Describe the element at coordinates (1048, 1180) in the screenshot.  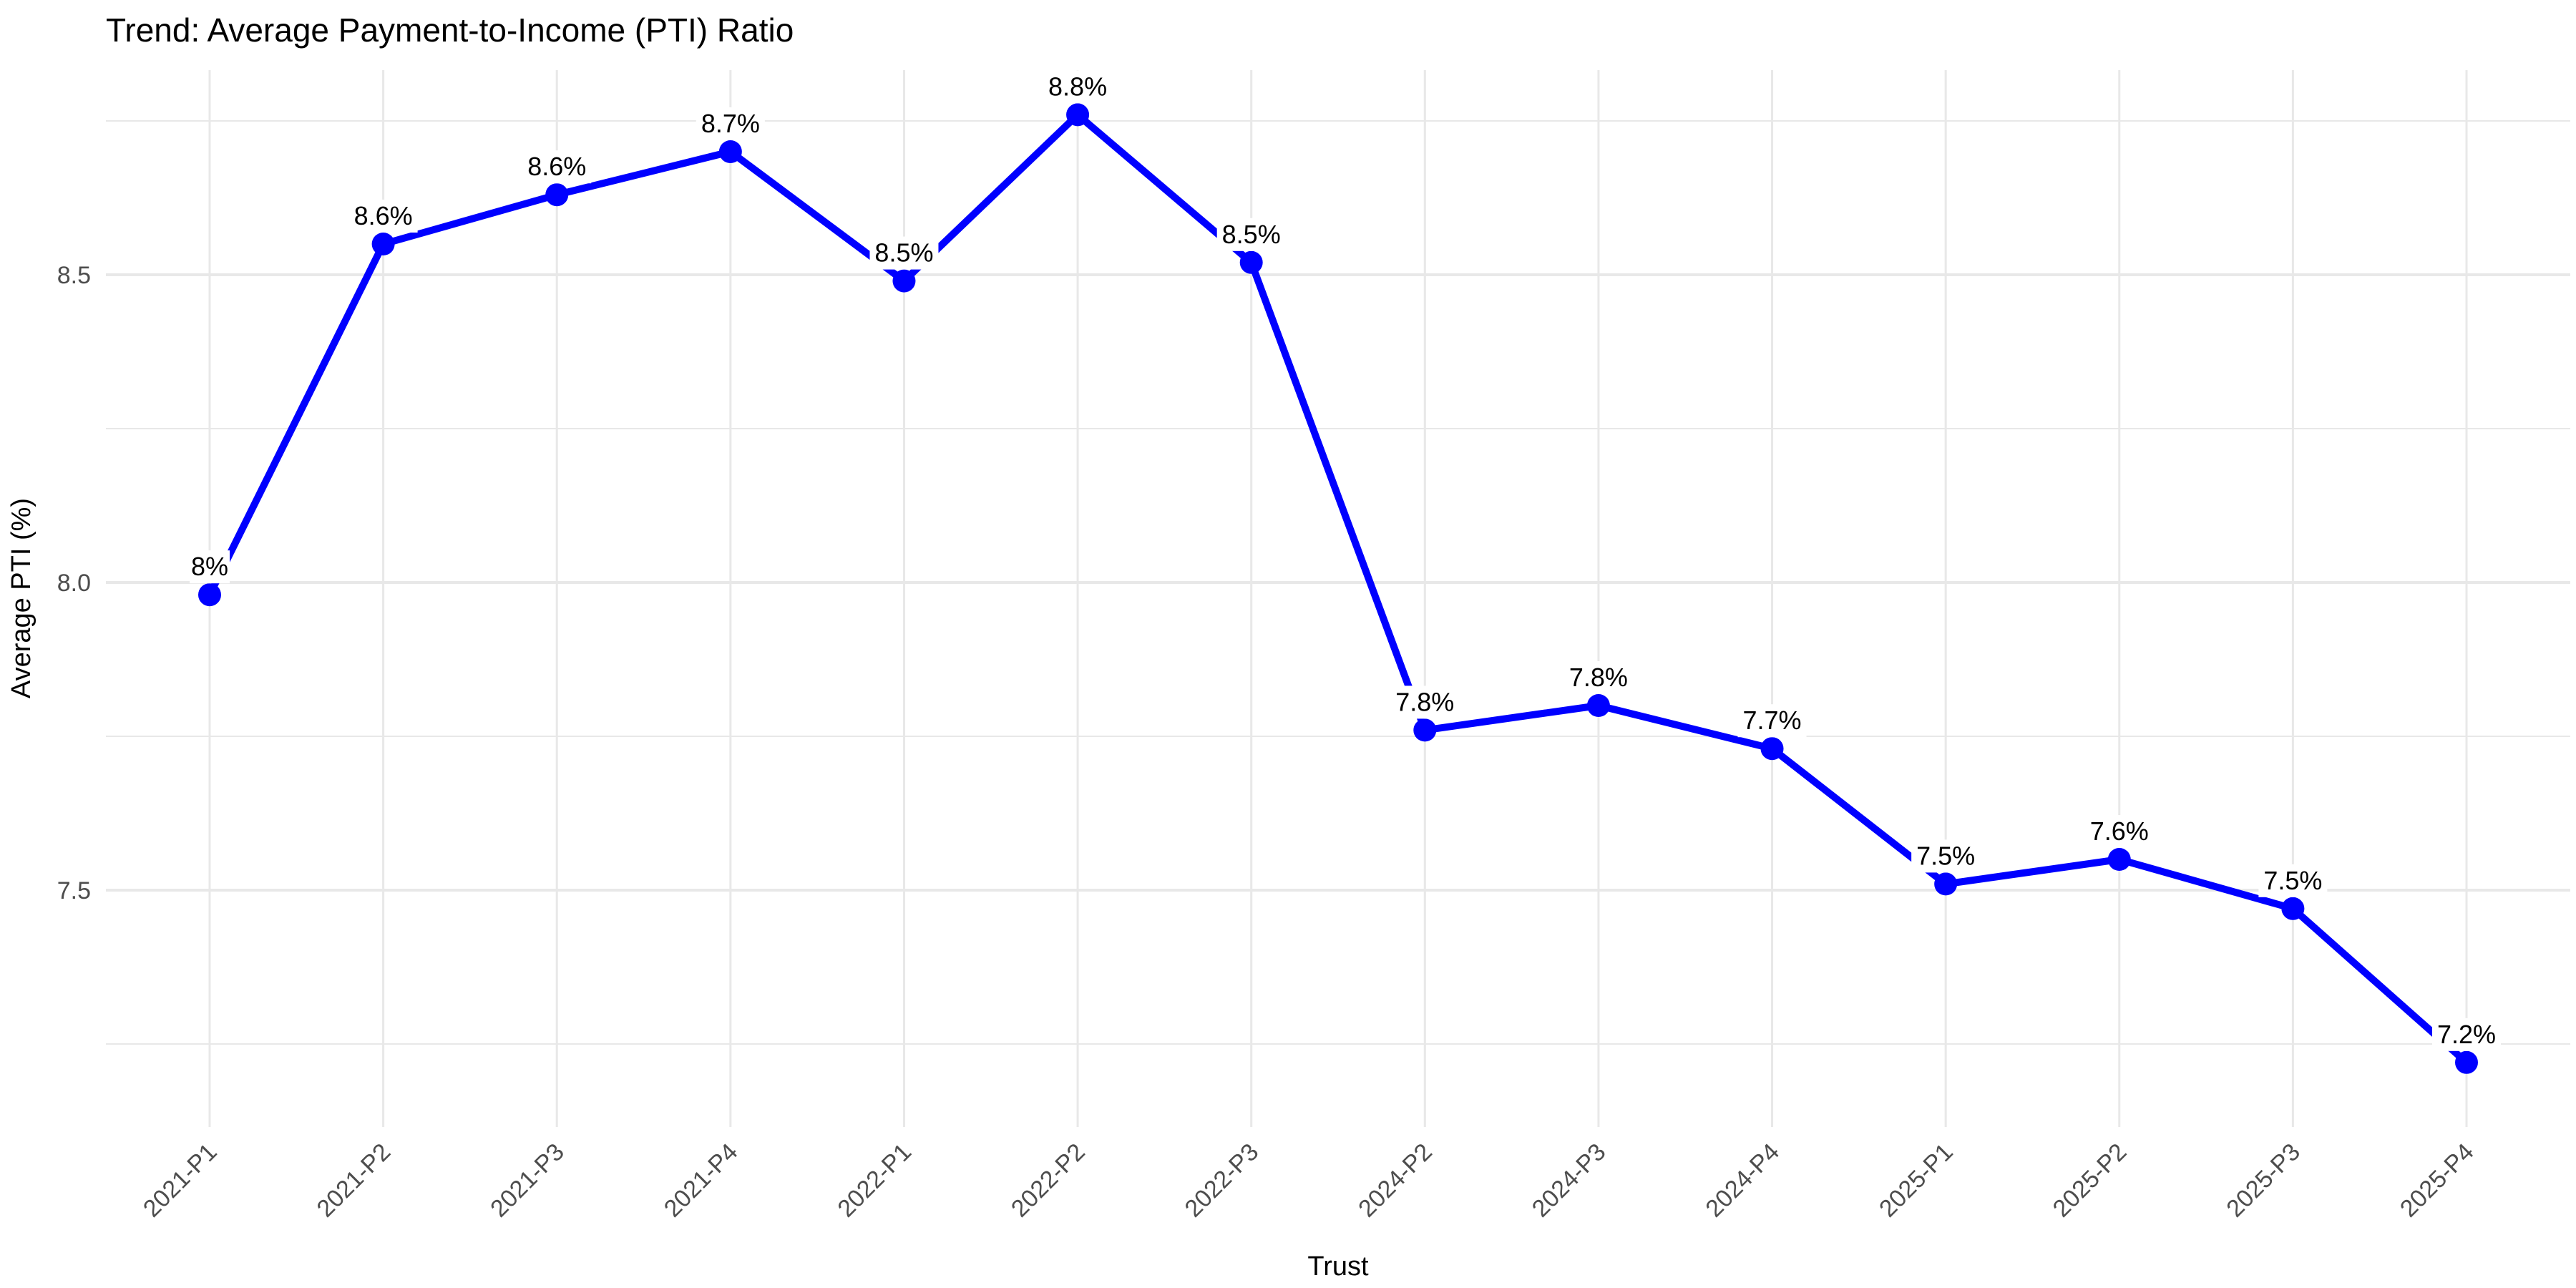
I see `x-tick-label: 2022-P2` at that location.